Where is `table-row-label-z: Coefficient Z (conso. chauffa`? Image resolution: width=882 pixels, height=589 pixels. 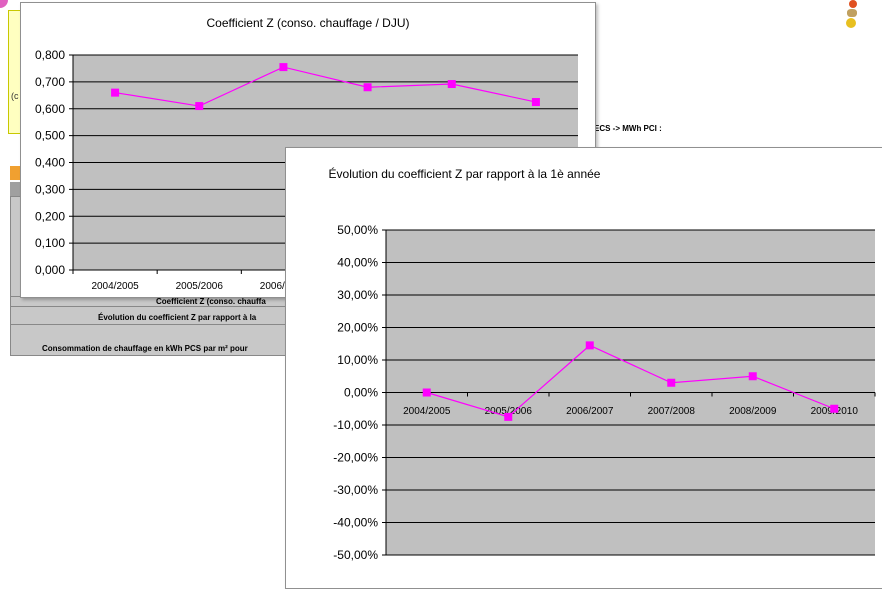
table-row-label-z: Coefficient Z (conso. chauffa is located at coordinates (211, 301).